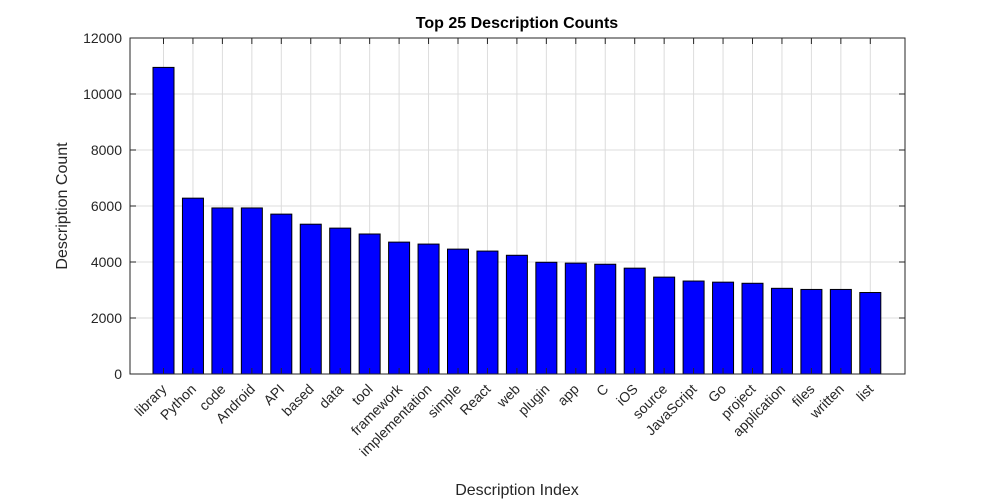 This screenshot has height=500, width=1000. What do you see at coordinates (605, 319) in the screenshot?
I see `bar-c` at bounding box center [605, 319].